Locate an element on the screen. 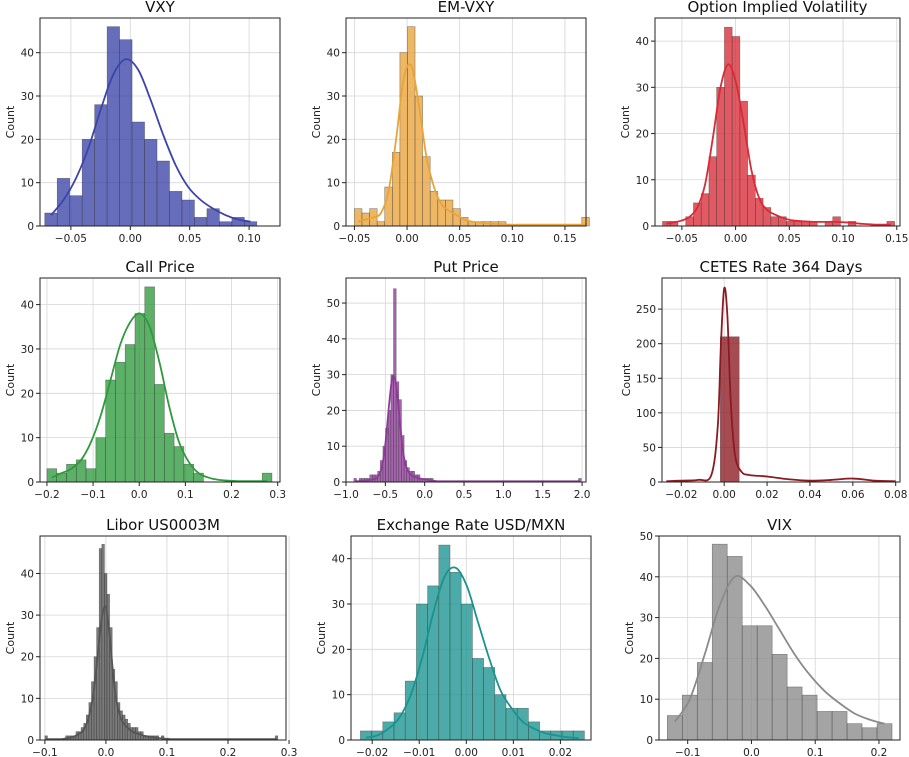  x-tick-label: 0.02 is located at coordinates (560, 752).